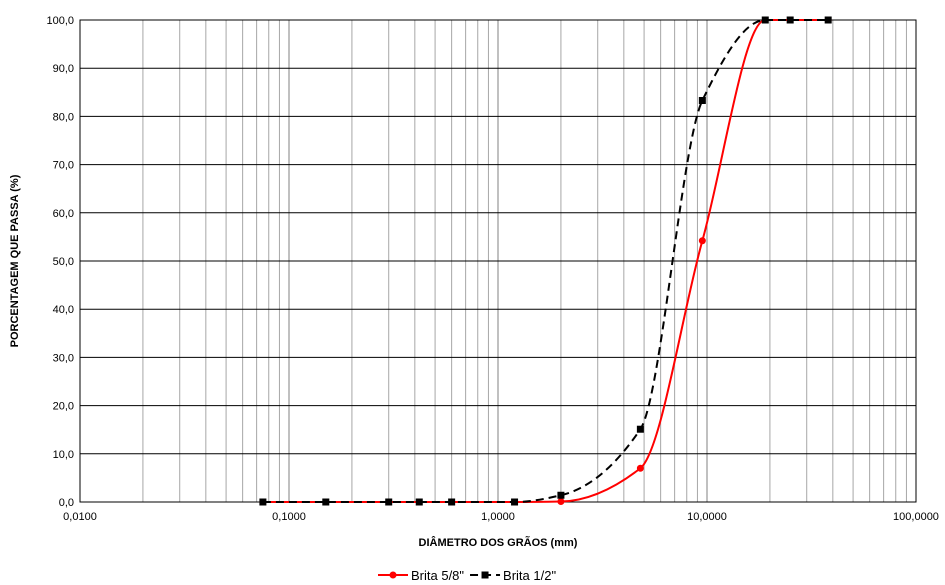 The width and height of the screenshot is (945, 585). Describe the element at coordinates (63, 166) in the screenshot. I see `y-tick-label: 70,0` at that location.